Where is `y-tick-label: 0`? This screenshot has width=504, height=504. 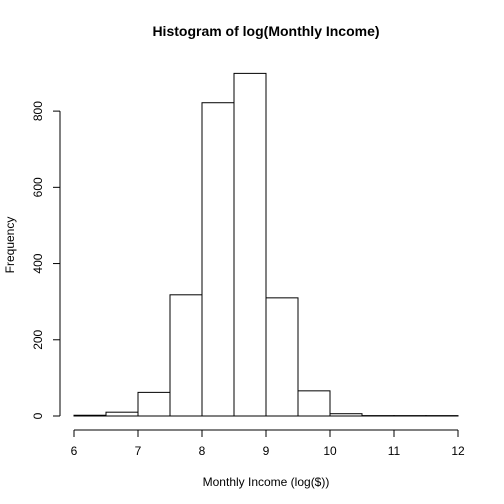 y-tick-label: 0 is located at coordinates (38, 415).